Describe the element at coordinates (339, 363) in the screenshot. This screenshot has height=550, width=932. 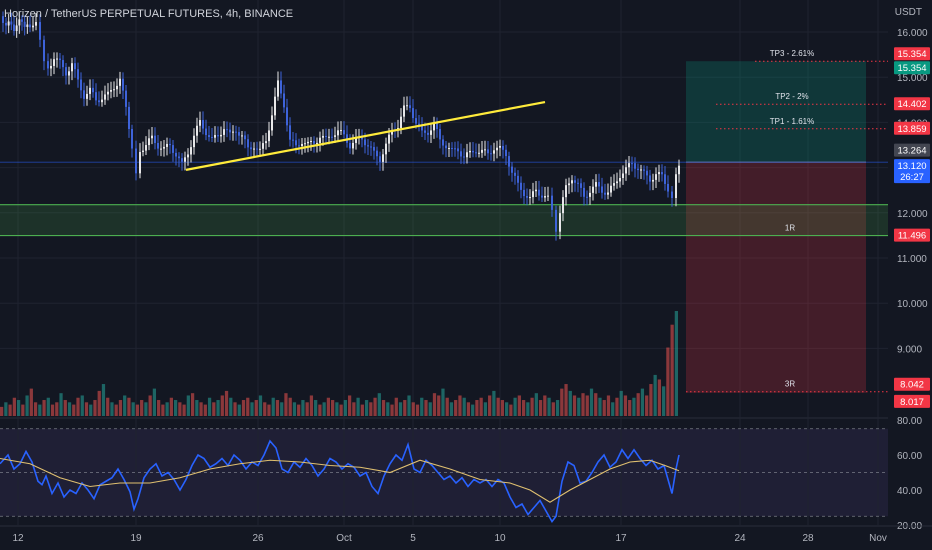
I see `volume-bars` at that location.